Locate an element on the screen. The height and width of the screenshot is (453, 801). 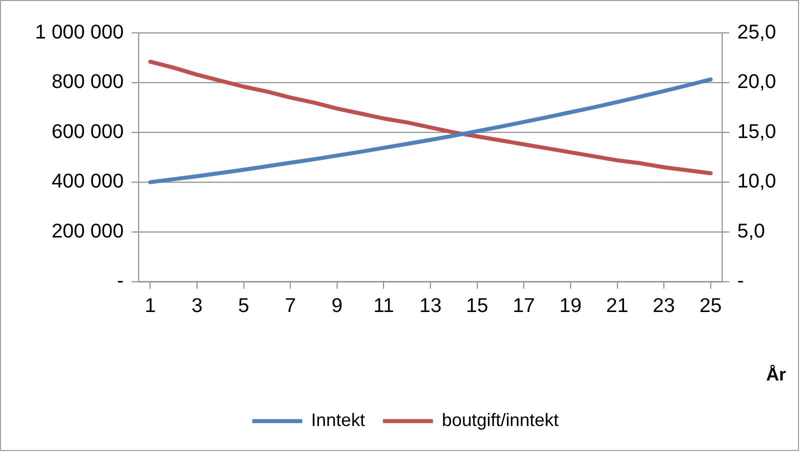
x-tick-label: 9 is located at coordinates (337, 306).